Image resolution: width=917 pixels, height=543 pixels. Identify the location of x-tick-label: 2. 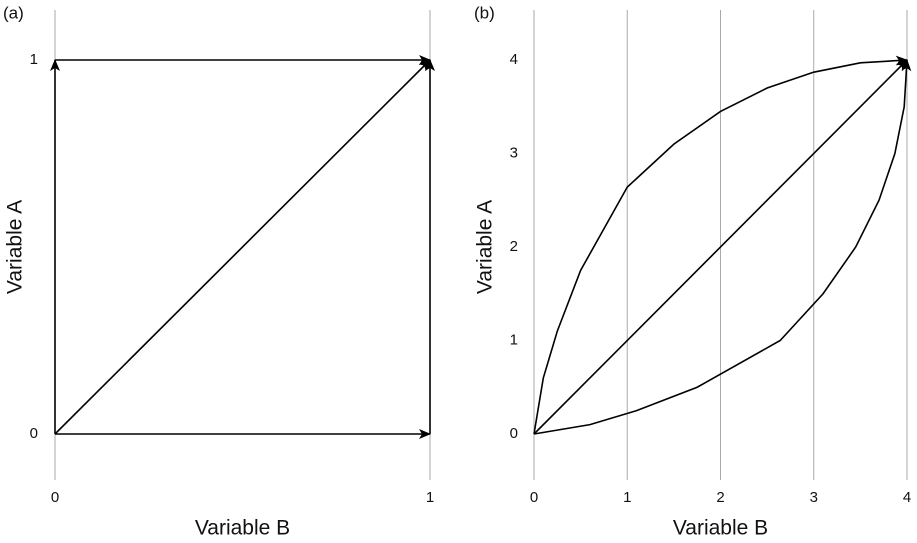
(720, 497).